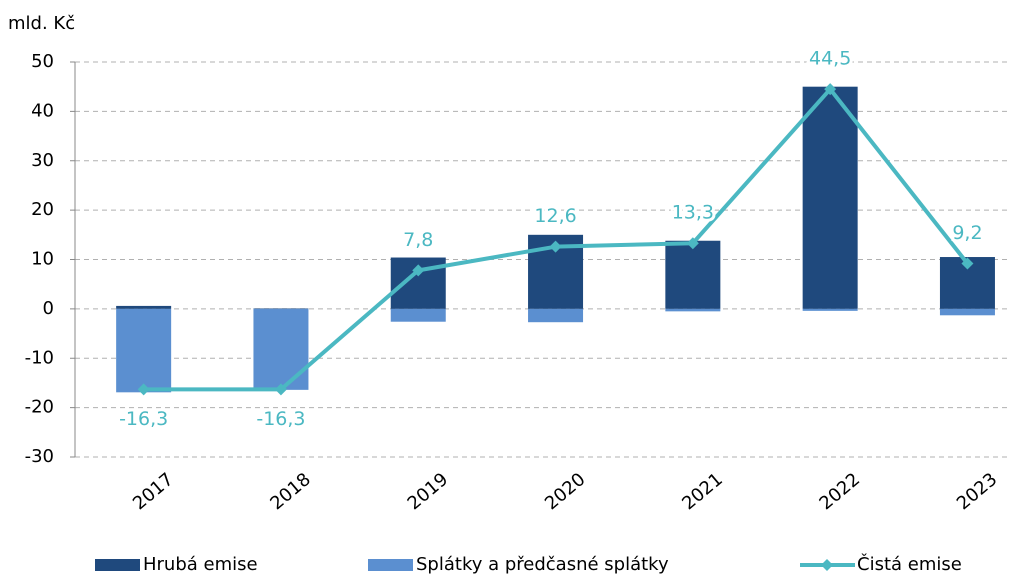 The height and width of the screenshot is (575, 1027). What do you see at coordinates (42, 209) in the screenshot?
I see `y-tick-label: 20` at bounding box center [42, 209].